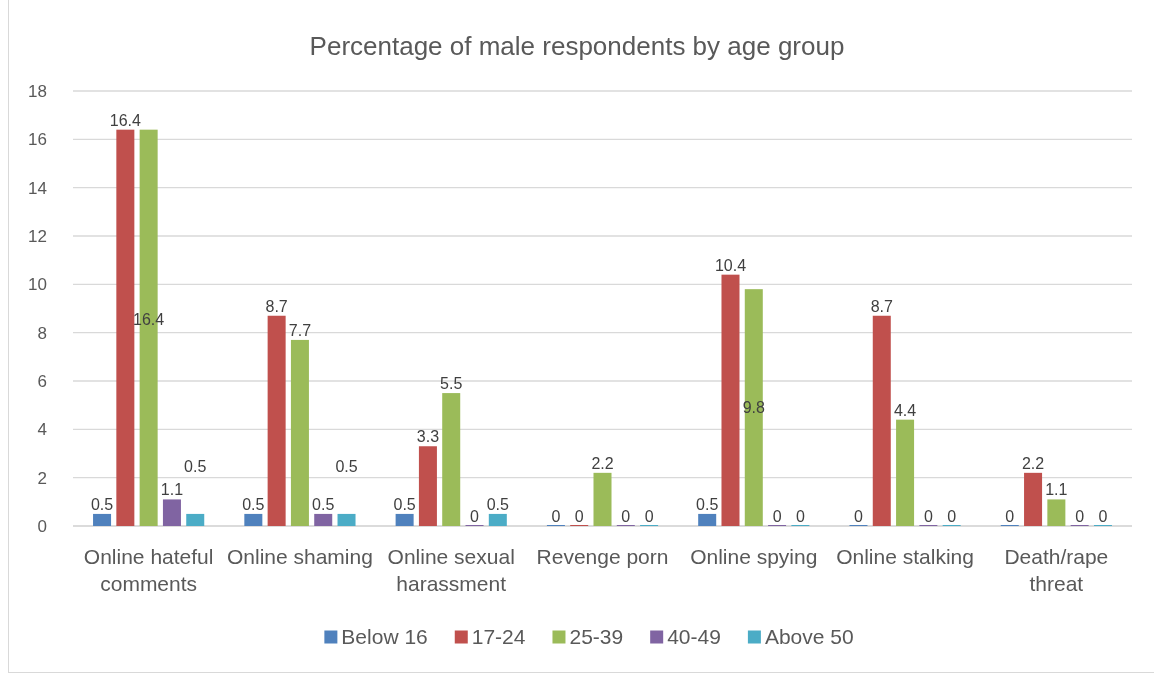 The image size is (1154, 673). Describe the element at coordinates (37, 91) in the screenshot. I see `y-tick-label: 18` at that location.